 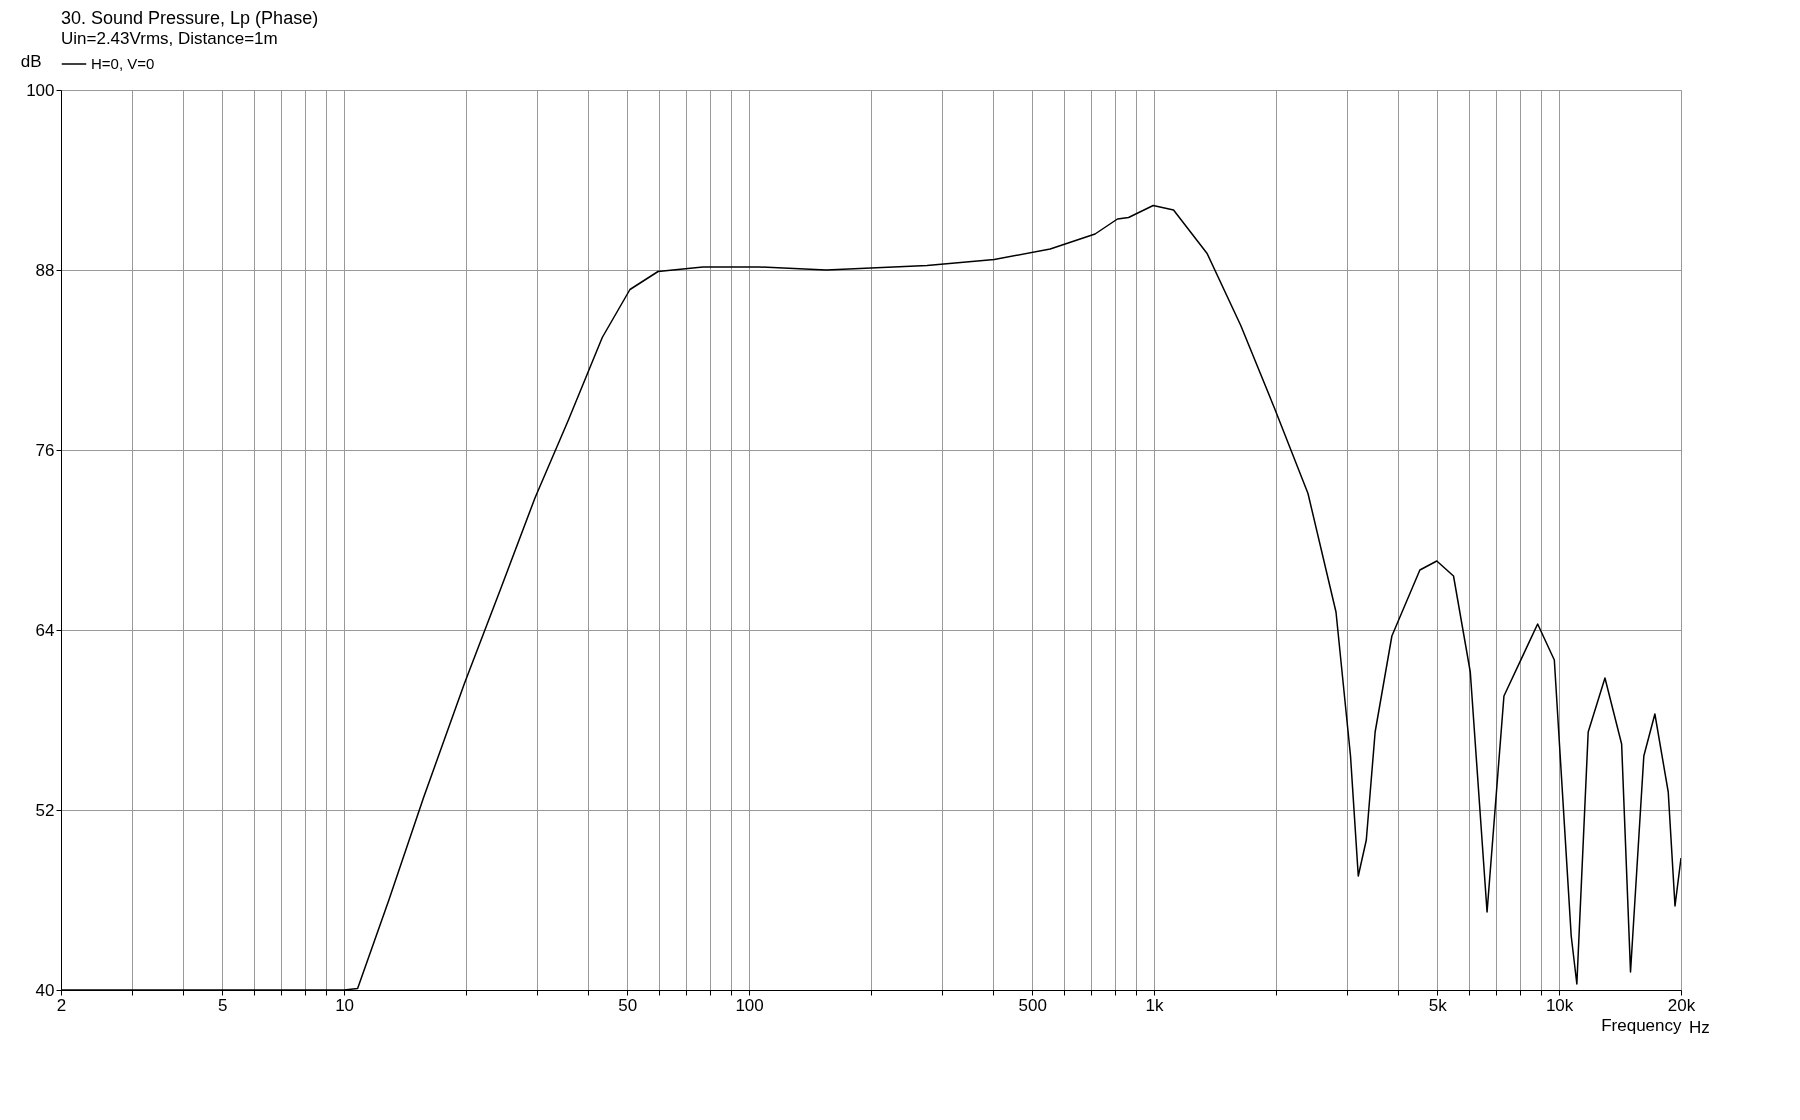 I want to click on chart-subtitle: Uin=2.43Vrms, Distance=1m, so click(x=169, y=38).